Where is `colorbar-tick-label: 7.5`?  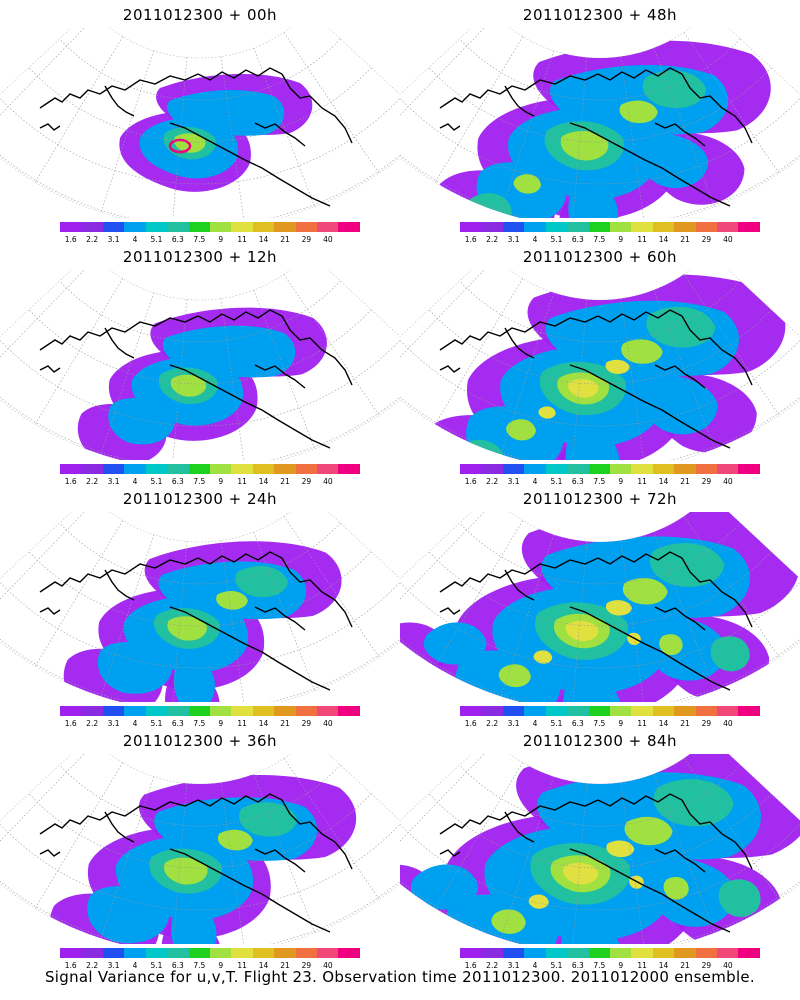 colorbar-tick-label: 7.5 is located at coordinates (199, 481).